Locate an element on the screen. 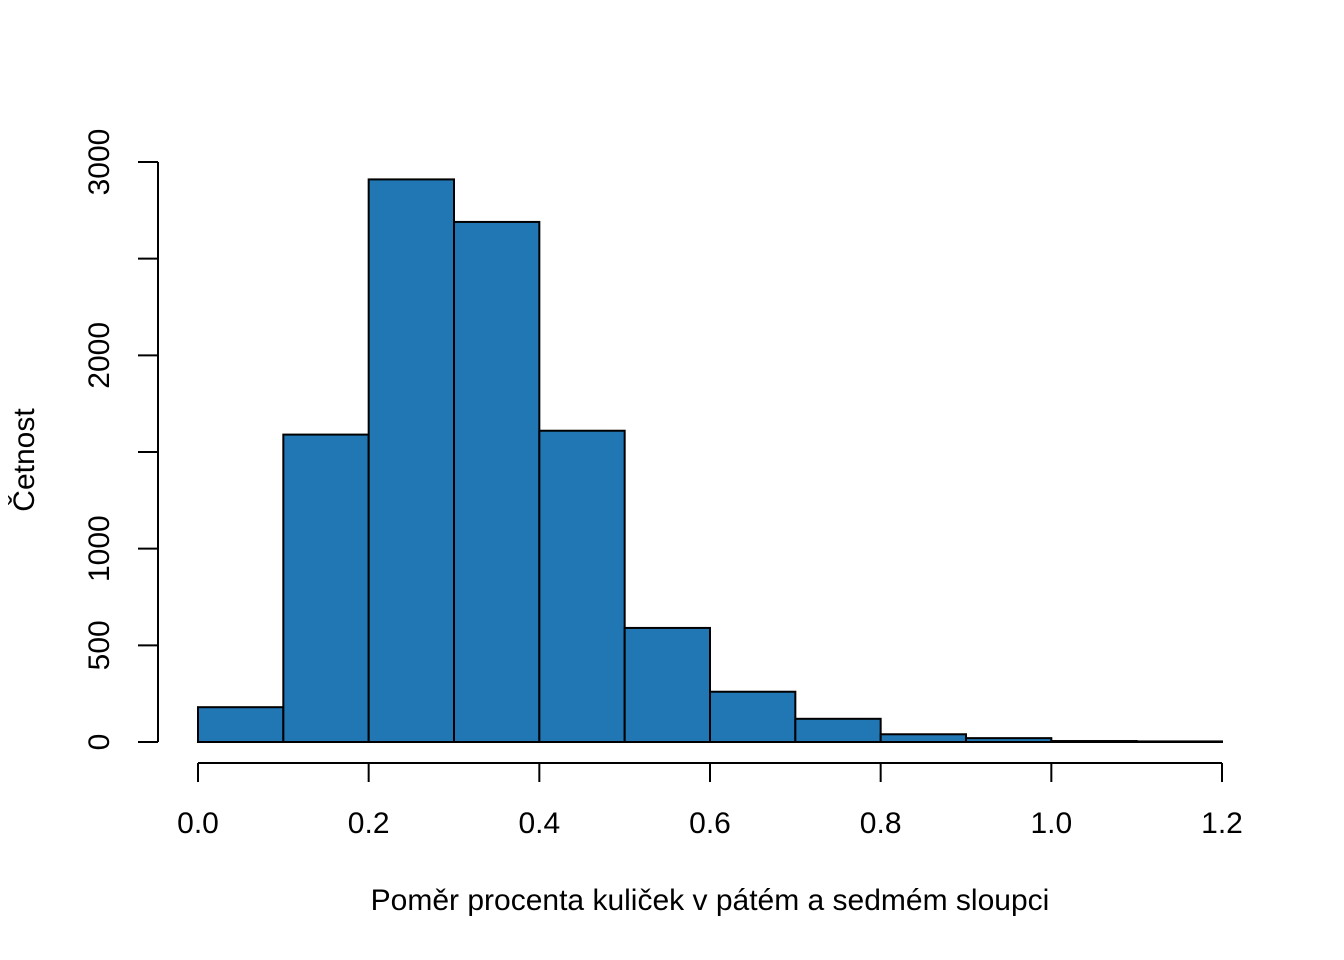  x-tick-label: 0.8 is located at coordinates (881, 823).